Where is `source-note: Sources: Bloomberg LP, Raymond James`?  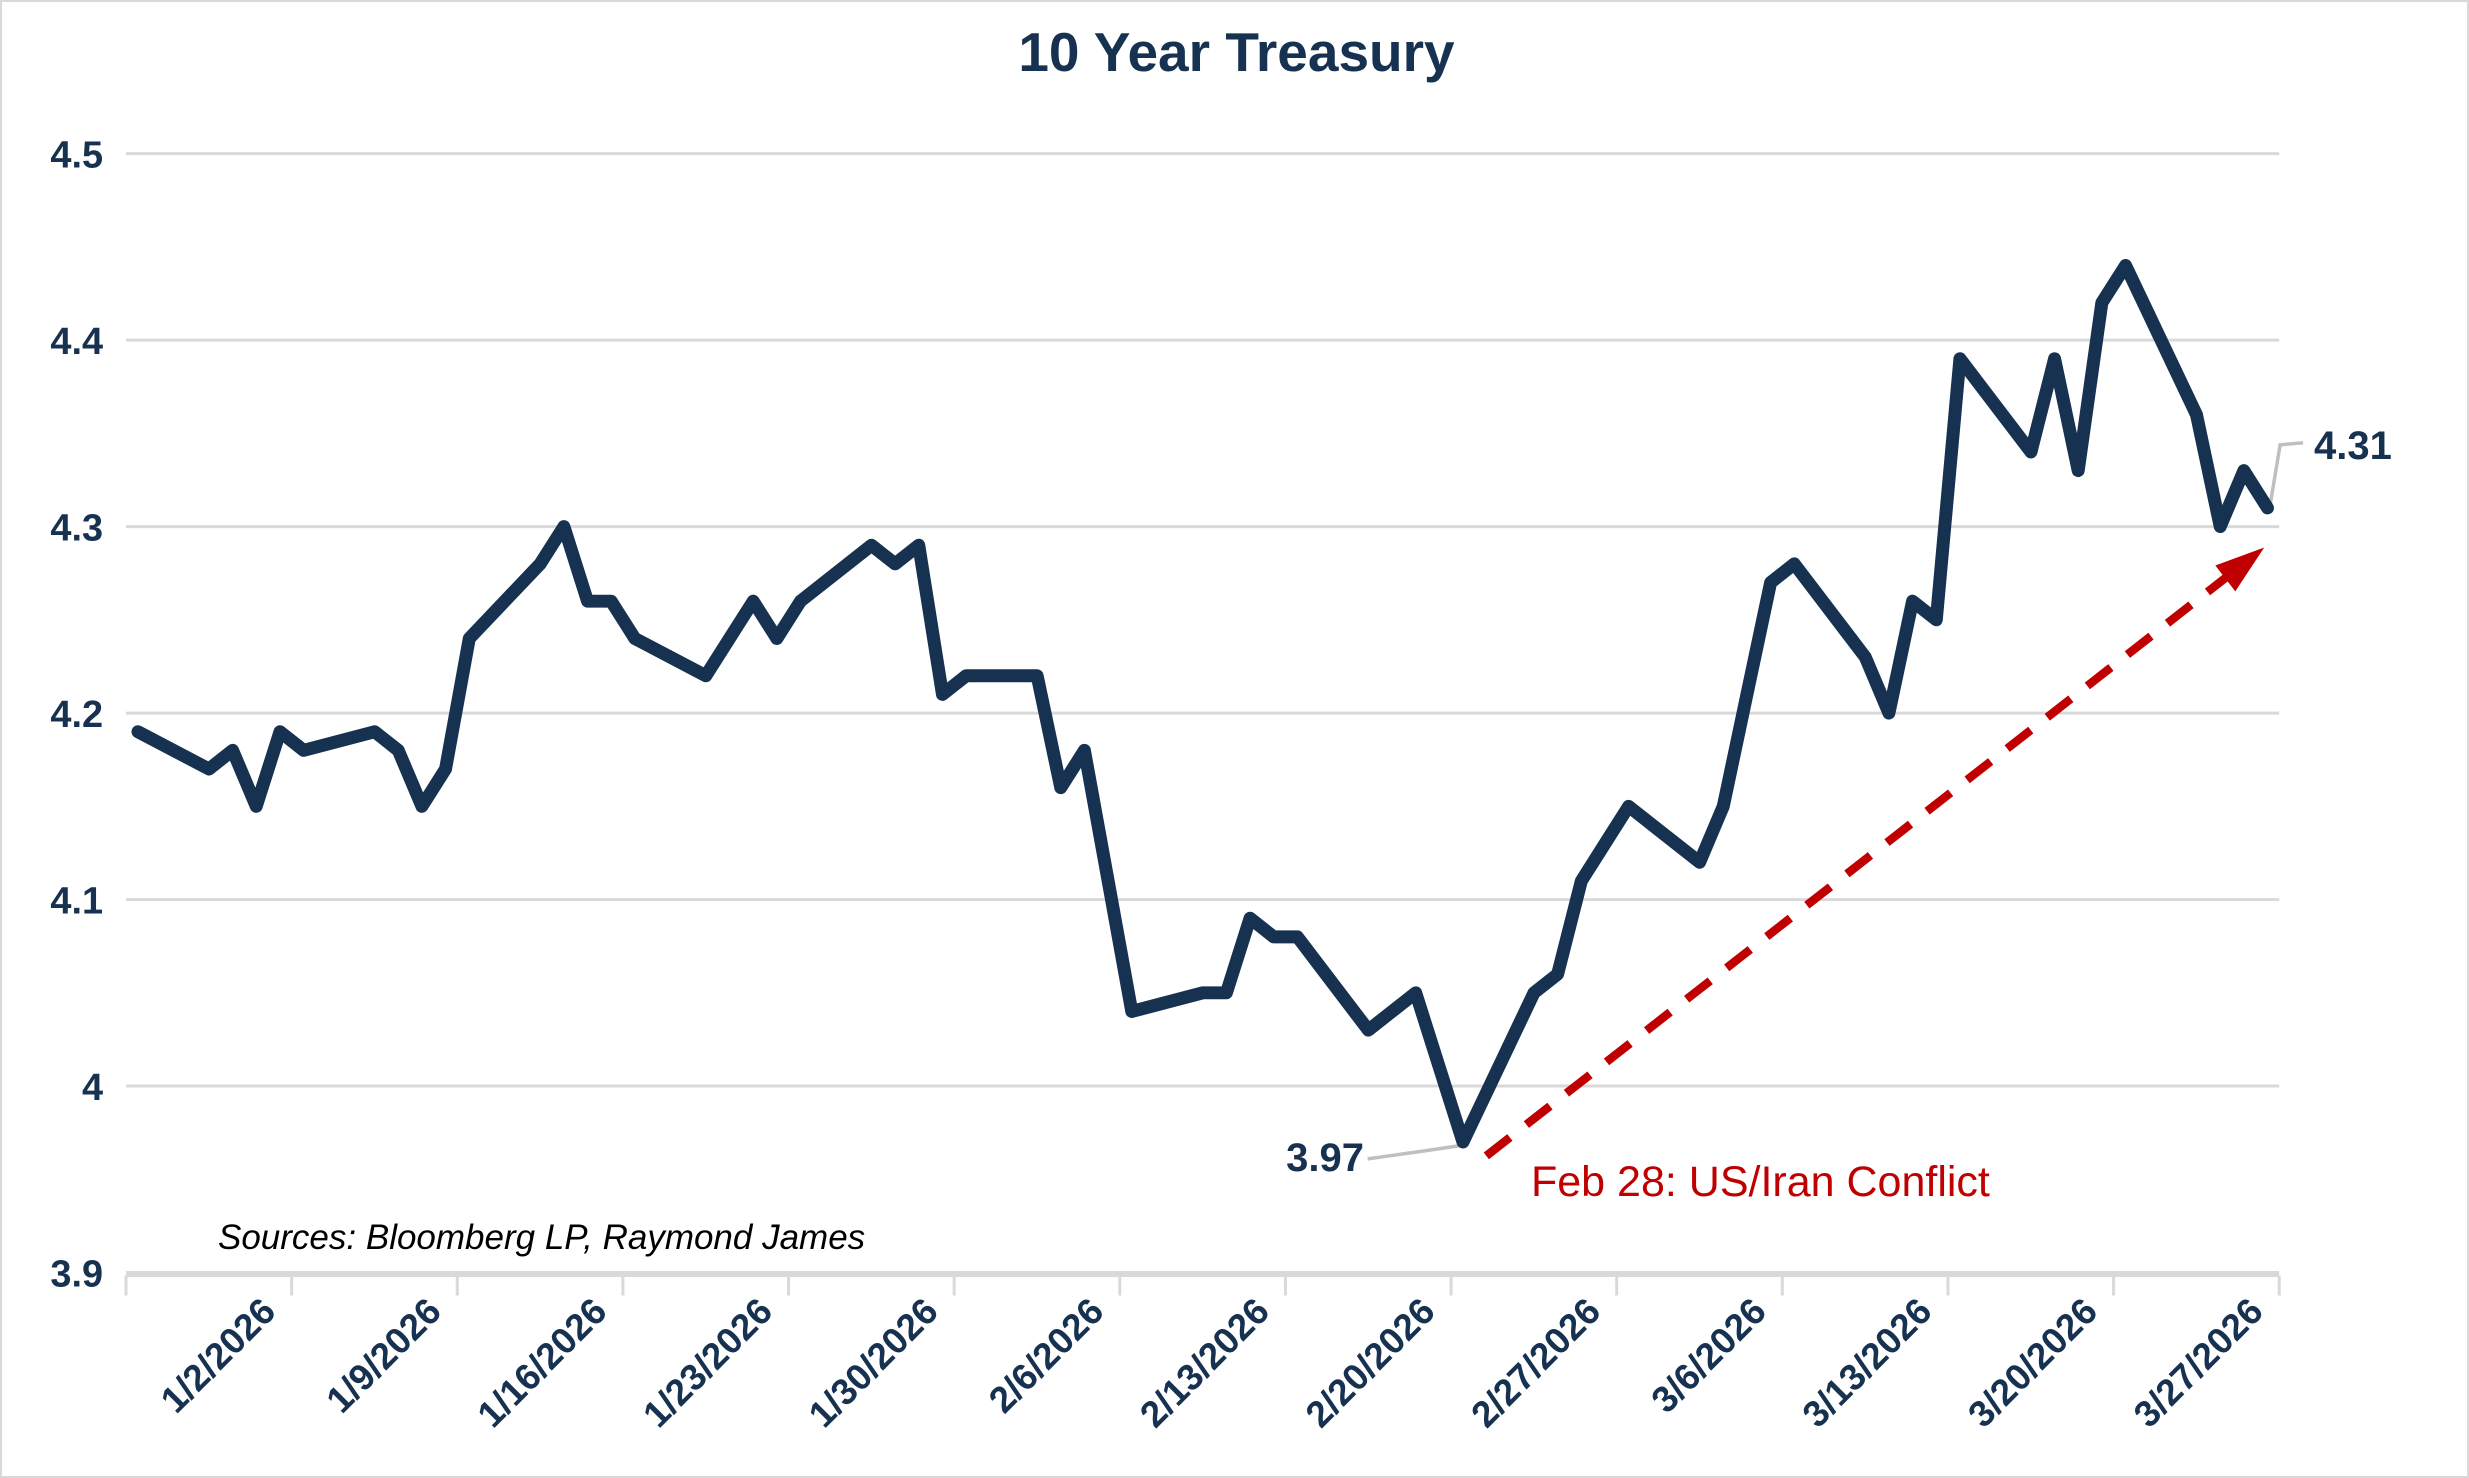
source-note: Sources: Bloomberg LP, Raymond James is located at coordinates (542, 1237).